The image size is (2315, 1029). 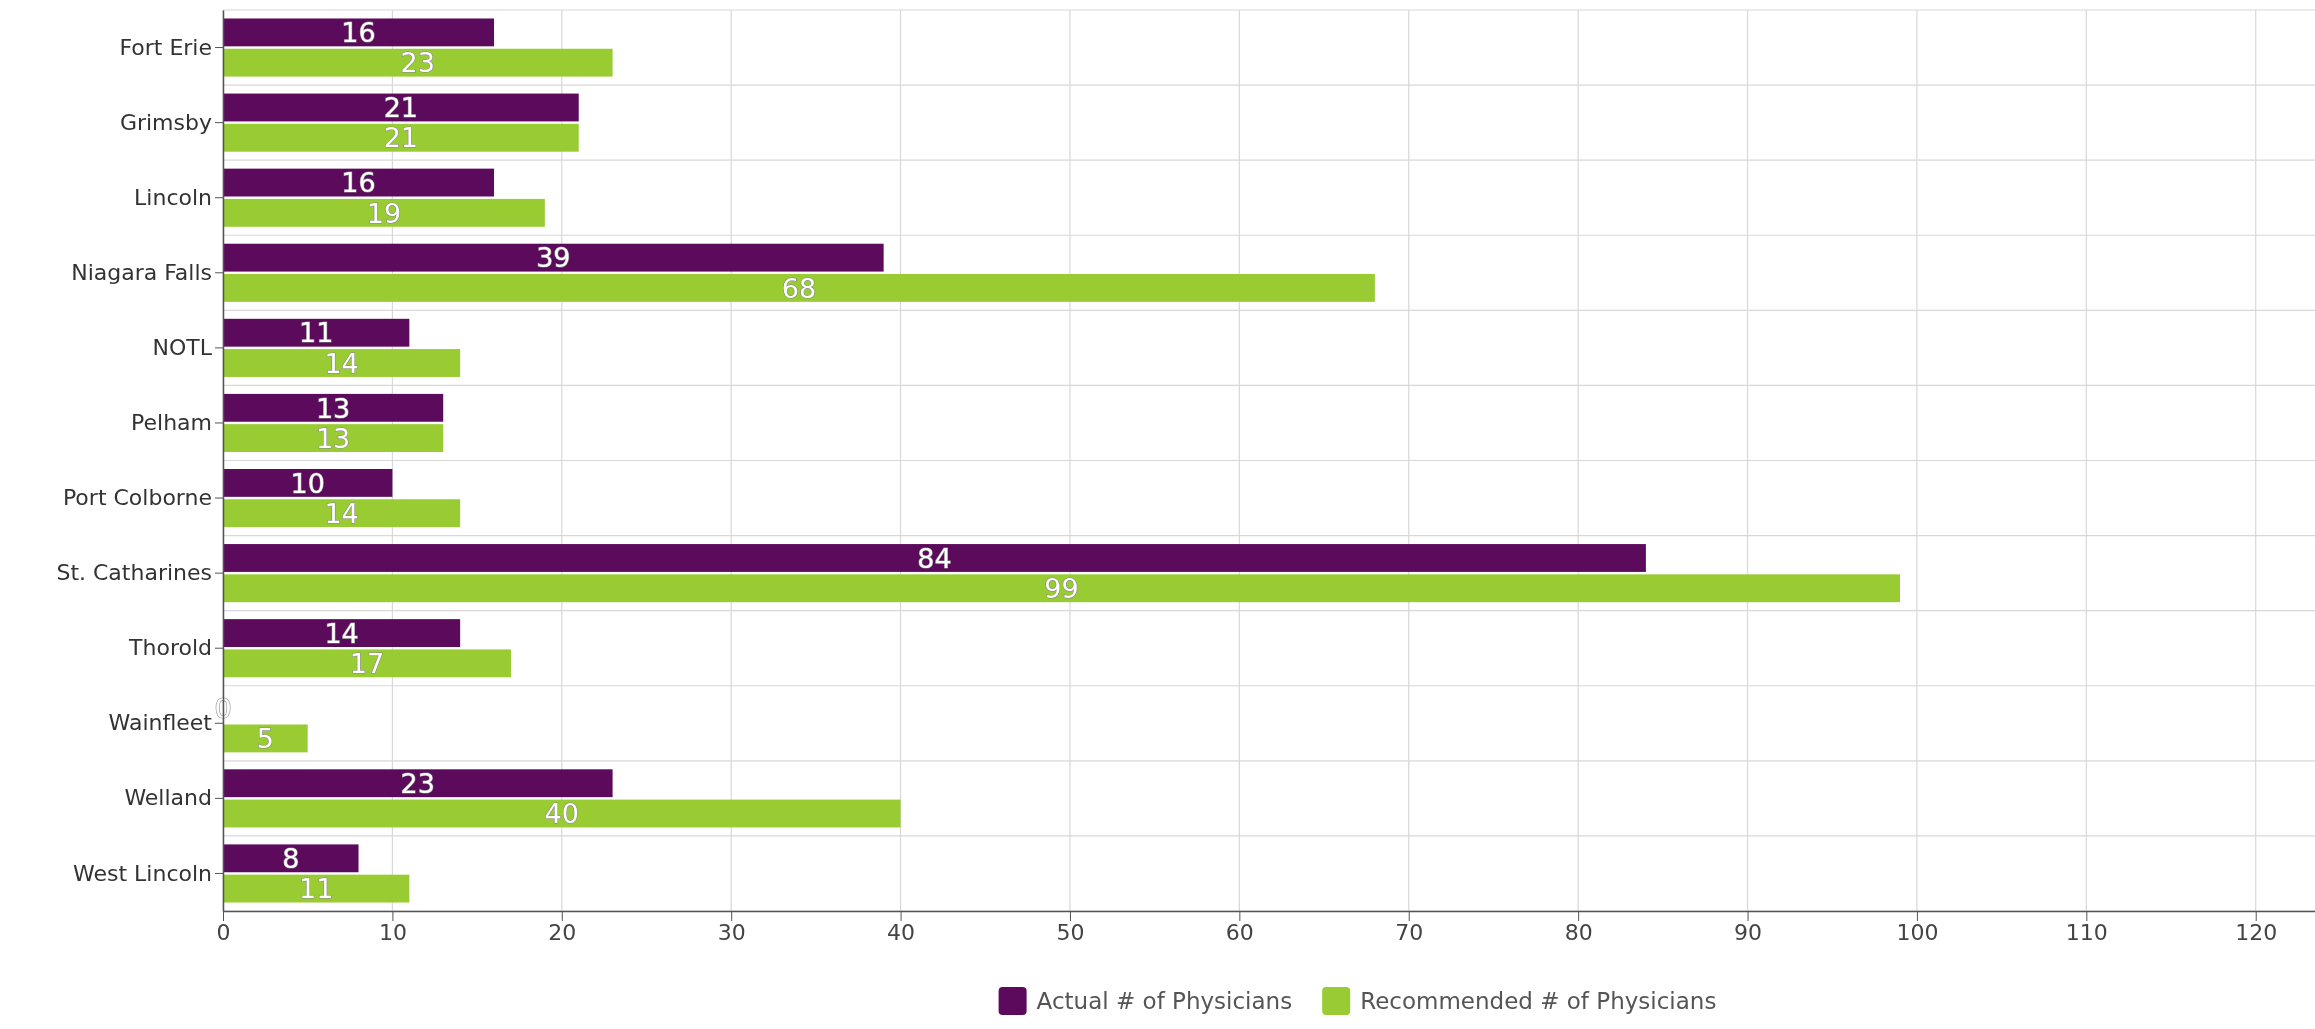 I want to click on x-tick-label: 90, so click(x=1748, y=932).